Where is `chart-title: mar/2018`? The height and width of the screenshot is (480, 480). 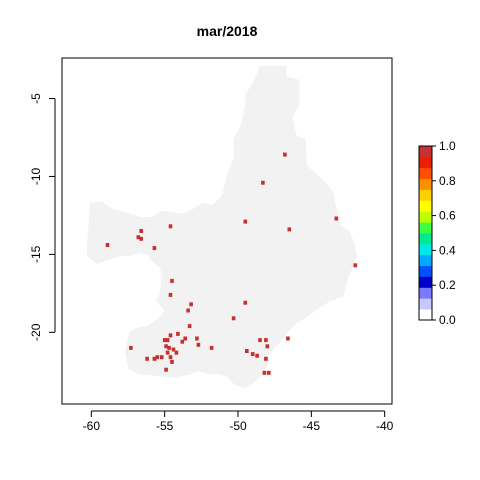
chart-title: mar/2018 is located at coordinates (227, 31).